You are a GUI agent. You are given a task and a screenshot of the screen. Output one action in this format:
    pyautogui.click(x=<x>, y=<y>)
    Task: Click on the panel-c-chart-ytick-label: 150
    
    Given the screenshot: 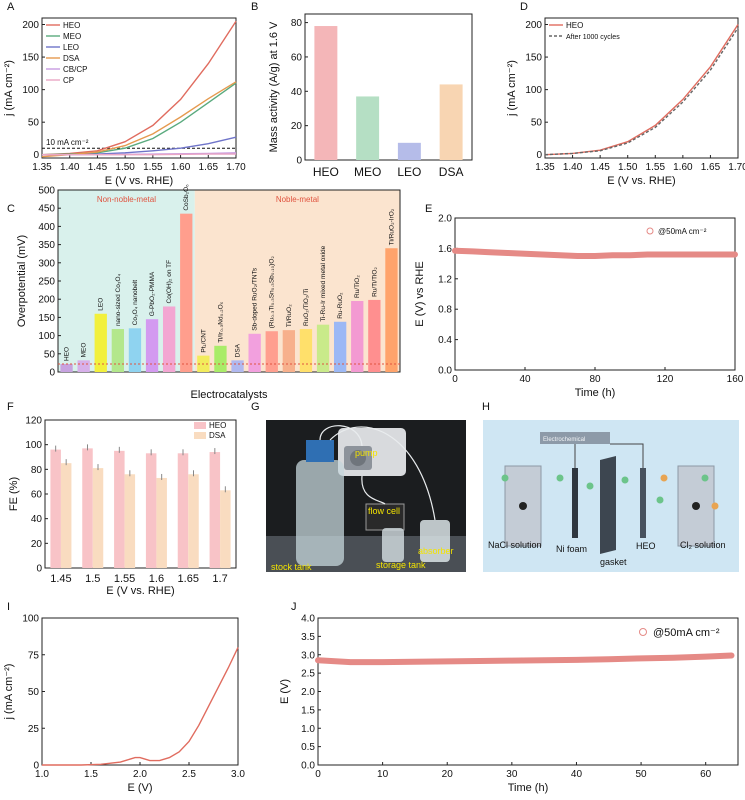 What is the action you would take?
    pyautogui.click(x=46, y=318)
    